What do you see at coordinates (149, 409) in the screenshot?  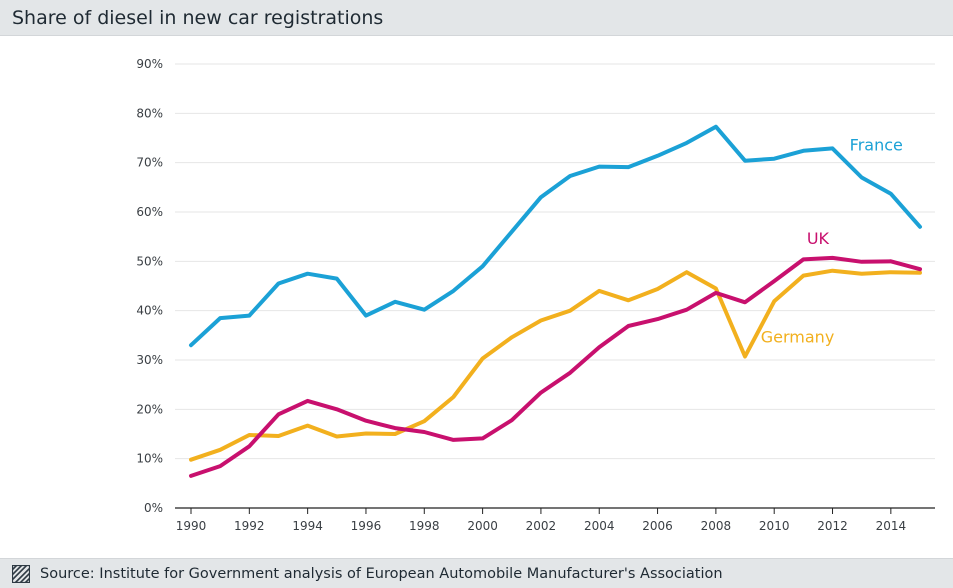 I see `y-tick-label: 20%` at bounding box center [149, 409].